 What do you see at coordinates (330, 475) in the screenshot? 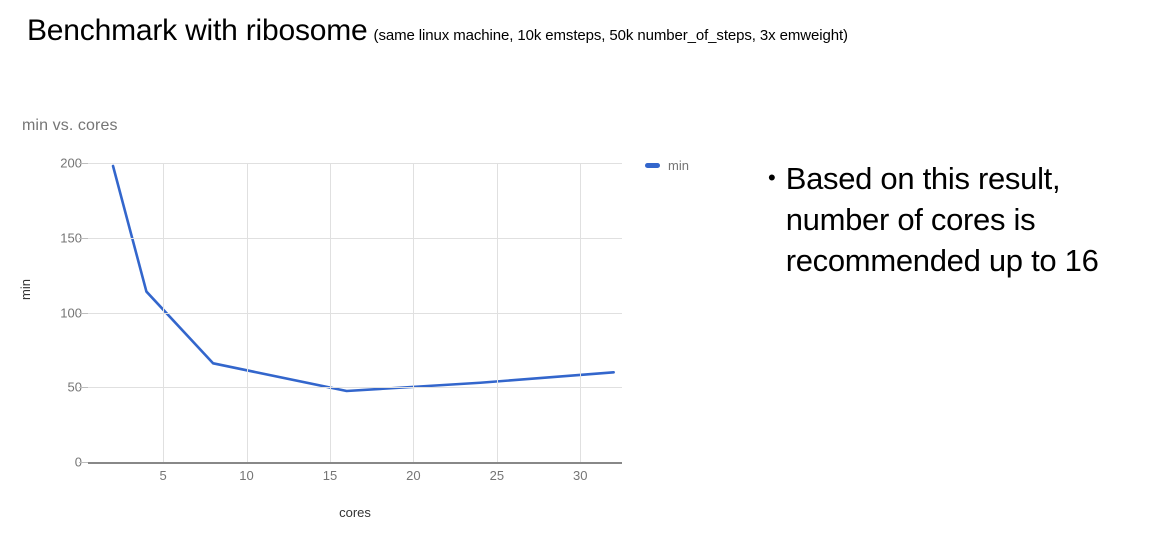
I see `x-tick-label: 15` at bounding box center [330, 475].